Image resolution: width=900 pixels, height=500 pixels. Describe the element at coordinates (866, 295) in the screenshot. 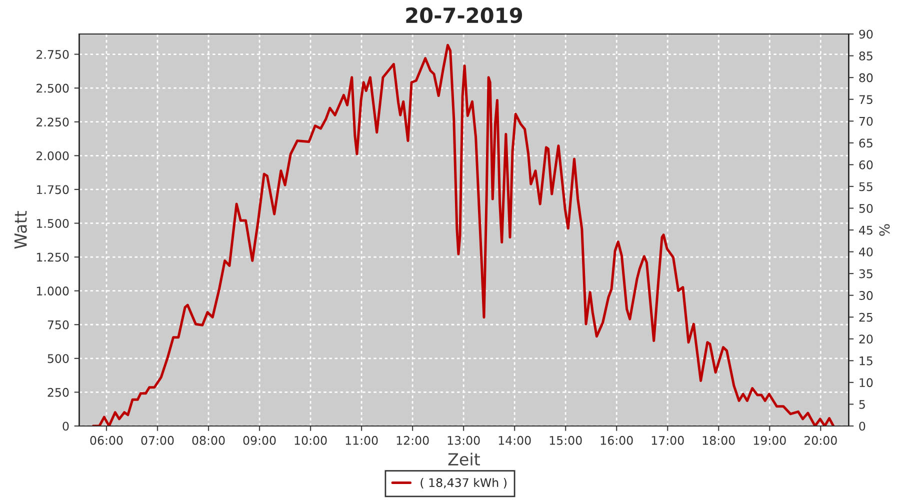

I see `y2-tick-label: 30` at that location.